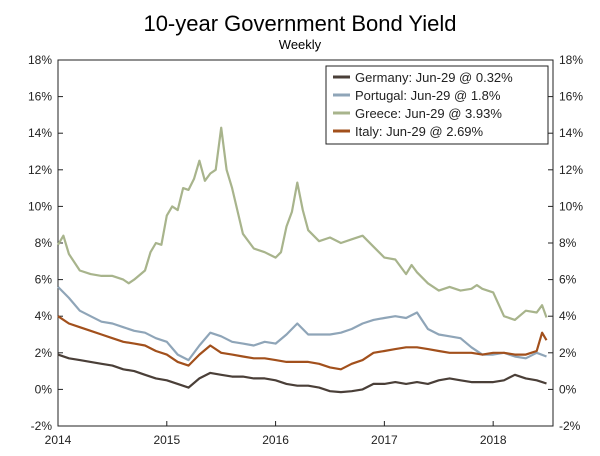 The image size is (600, 456). What do you see at coordinates (419, 131) in the screenshot?
I see `legend-label-italy: Italy: Jun-29 @ 2.69%` at bounding box center [419, 131].